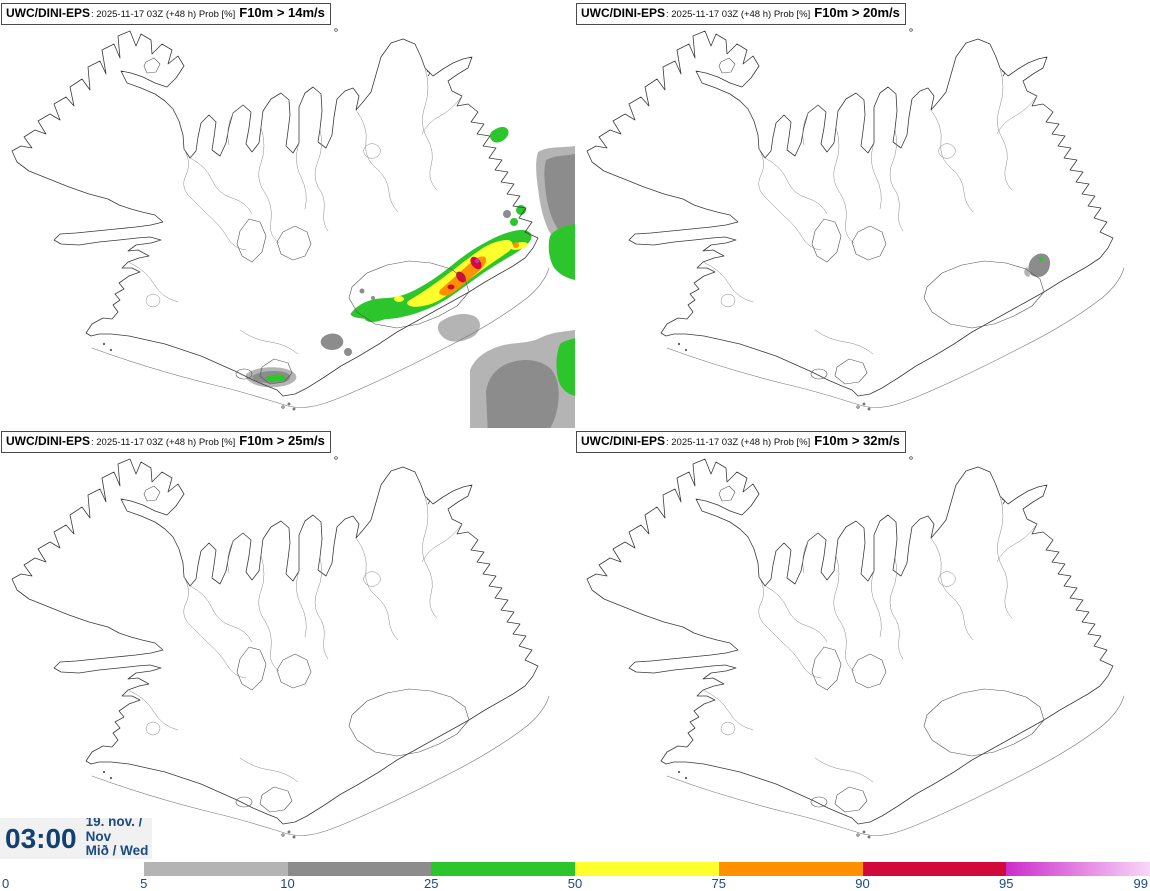 The height and width of the screenshot is (891, 1150). I want to click on tick-75: 75, so click(718, 883).